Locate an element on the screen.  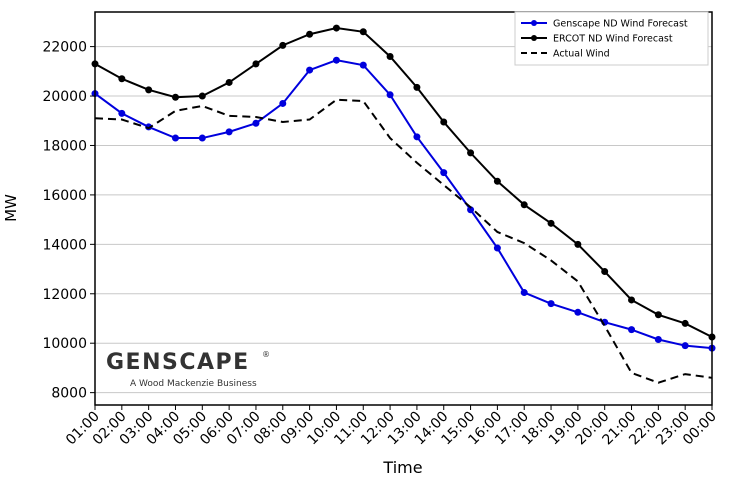
legend-label: ERCOT ND Wind Forecast is located at coordinates (613, 39).